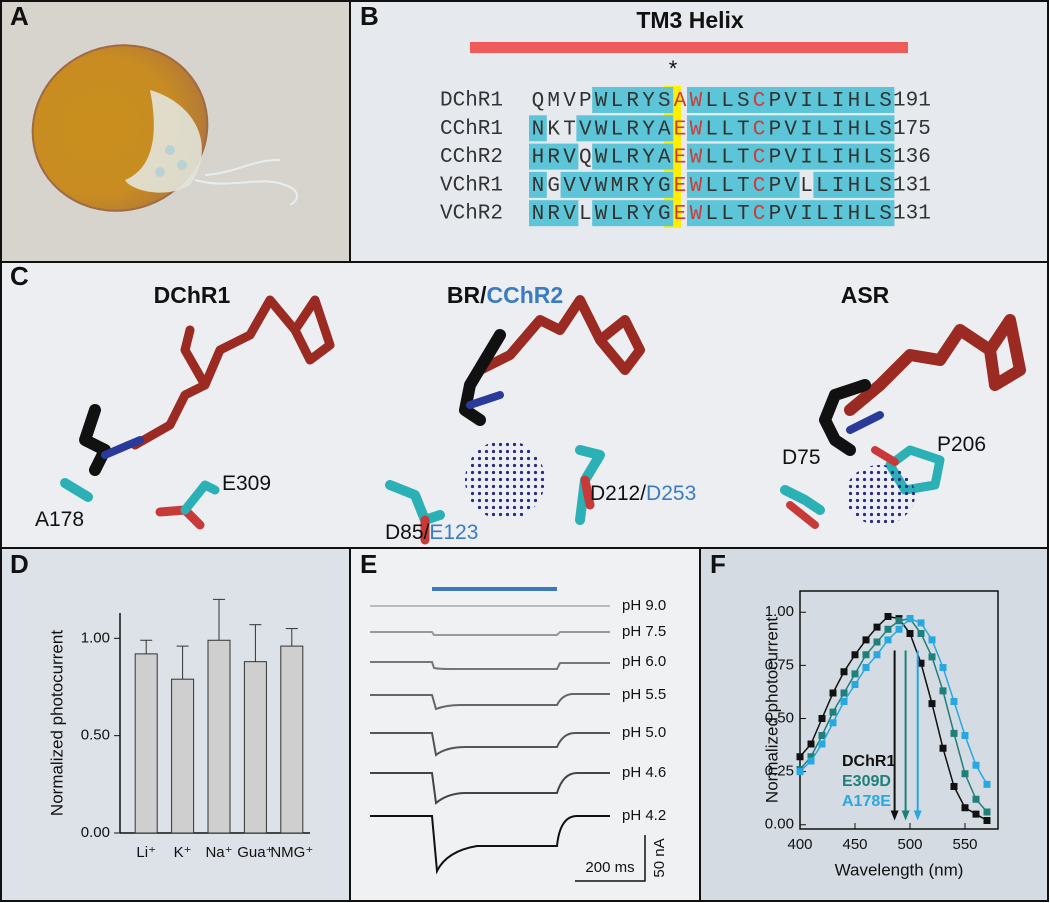  What do you see at coordinates (689, 47) in the screenshot?
I see `helix-bar` at bounding box center [689, 47].